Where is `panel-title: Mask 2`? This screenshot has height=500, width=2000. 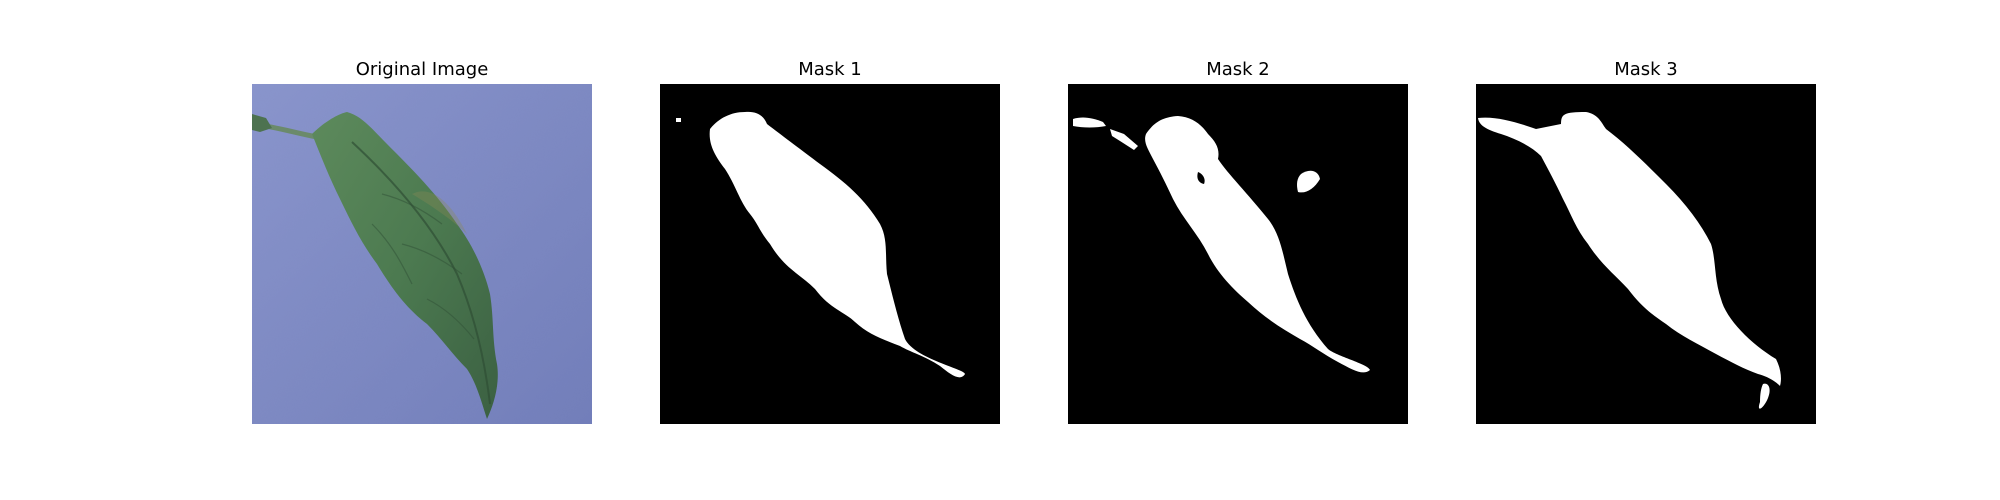 panel-title: Mask 2 is located at coordinates (1238, 69).